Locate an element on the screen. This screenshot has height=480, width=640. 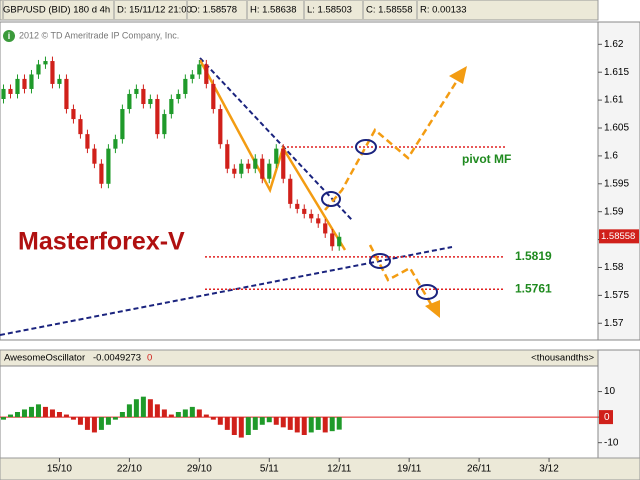
x-tick-label: 12/11 is located at coordinates (339, 469).